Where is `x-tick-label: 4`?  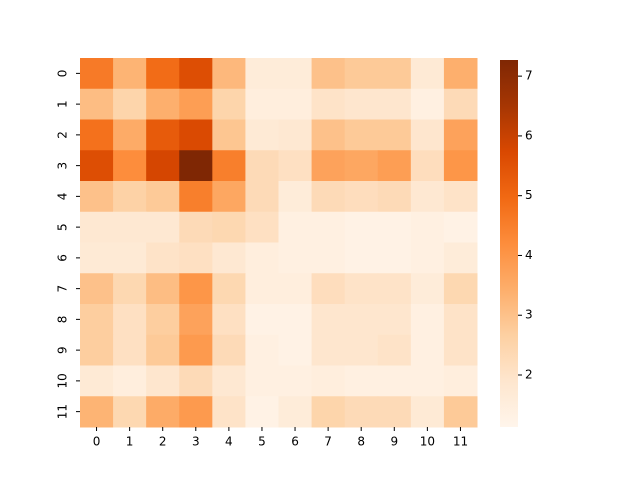 x-tick-label: 4 is located at coordinates (229, 442).